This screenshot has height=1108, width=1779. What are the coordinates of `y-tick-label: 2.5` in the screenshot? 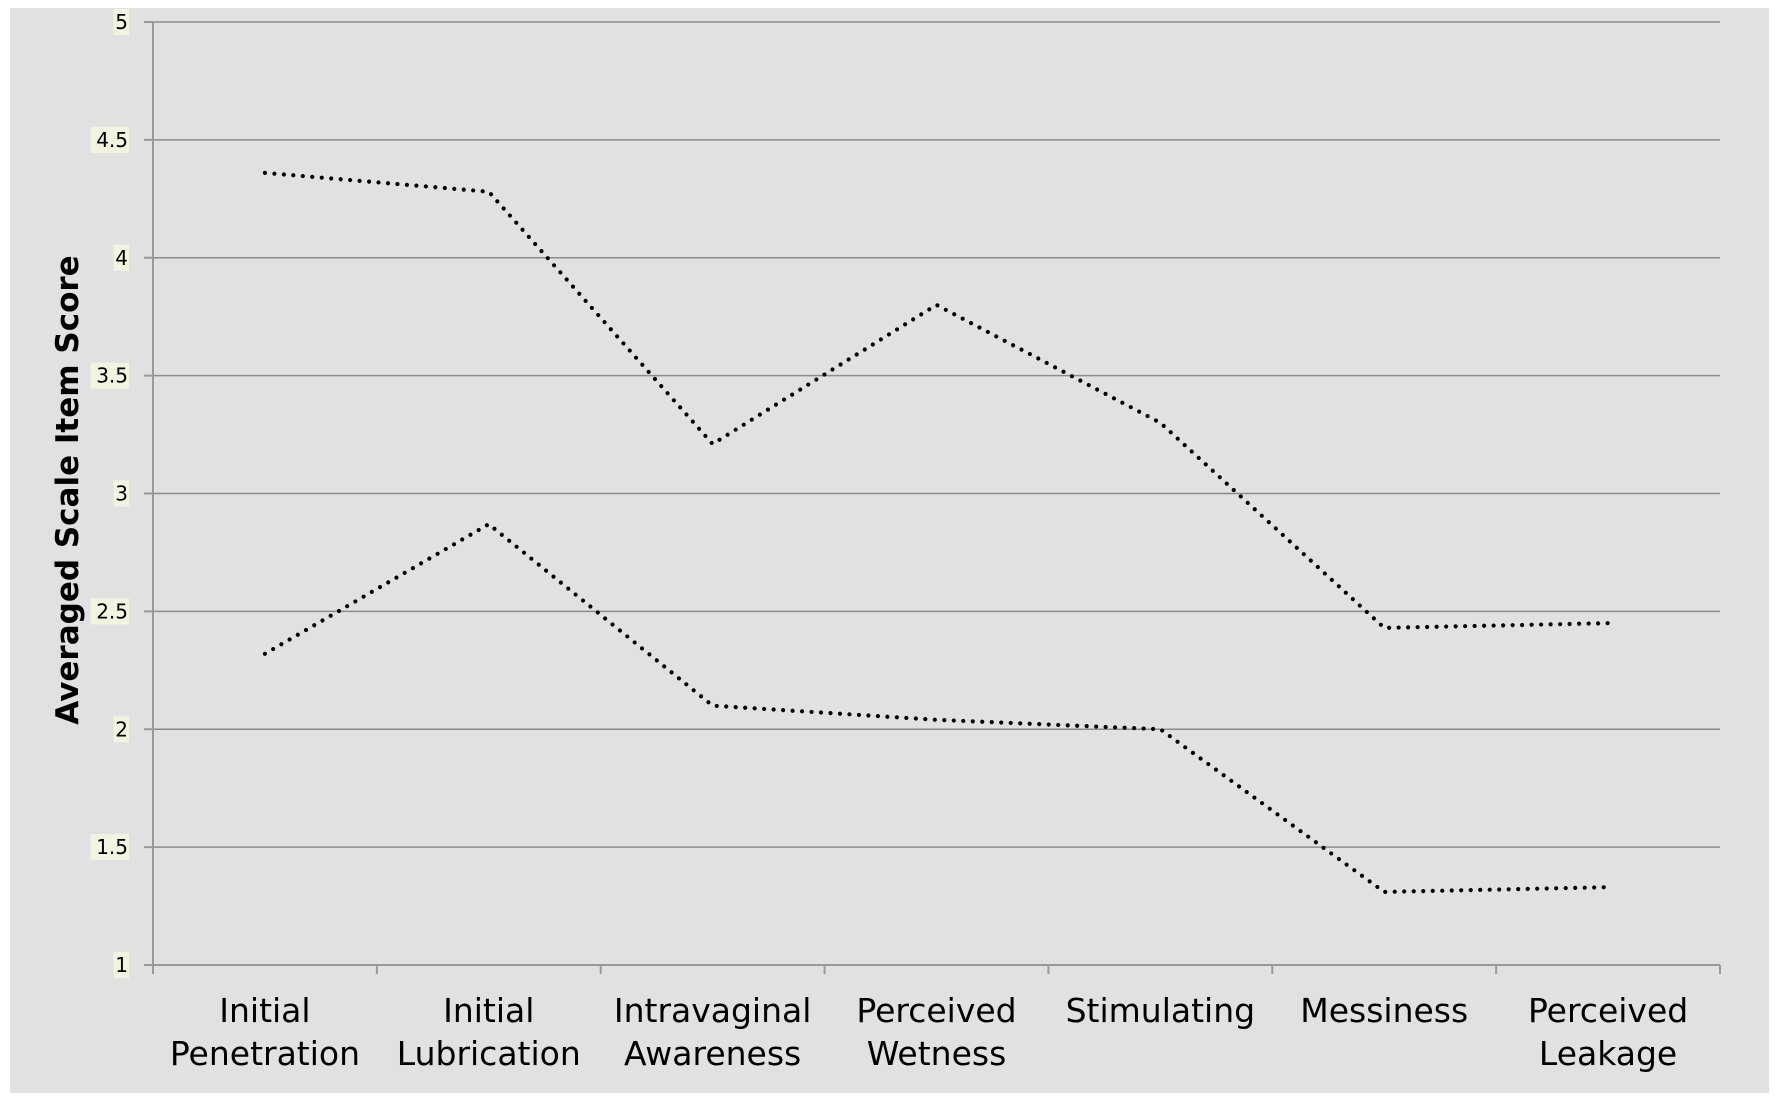 It's located at (112, 611).